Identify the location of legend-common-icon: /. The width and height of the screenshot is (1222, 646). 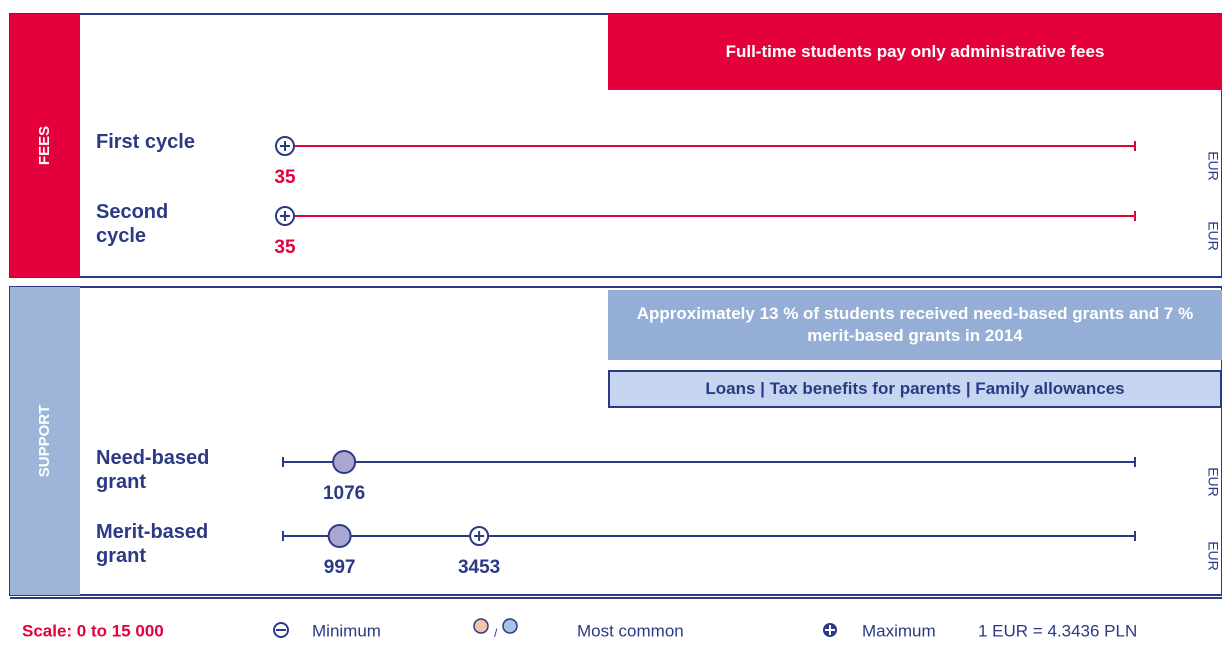
(495, 629).